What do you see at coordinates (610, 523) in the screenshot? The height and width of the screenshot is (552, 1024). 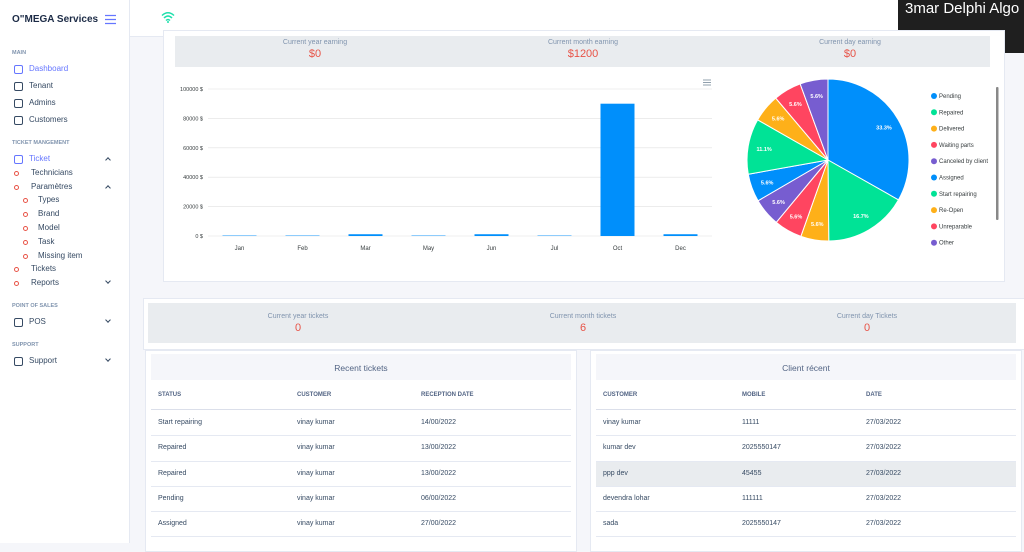 I see `table-cell: sada` at bounding box center [610, 523].